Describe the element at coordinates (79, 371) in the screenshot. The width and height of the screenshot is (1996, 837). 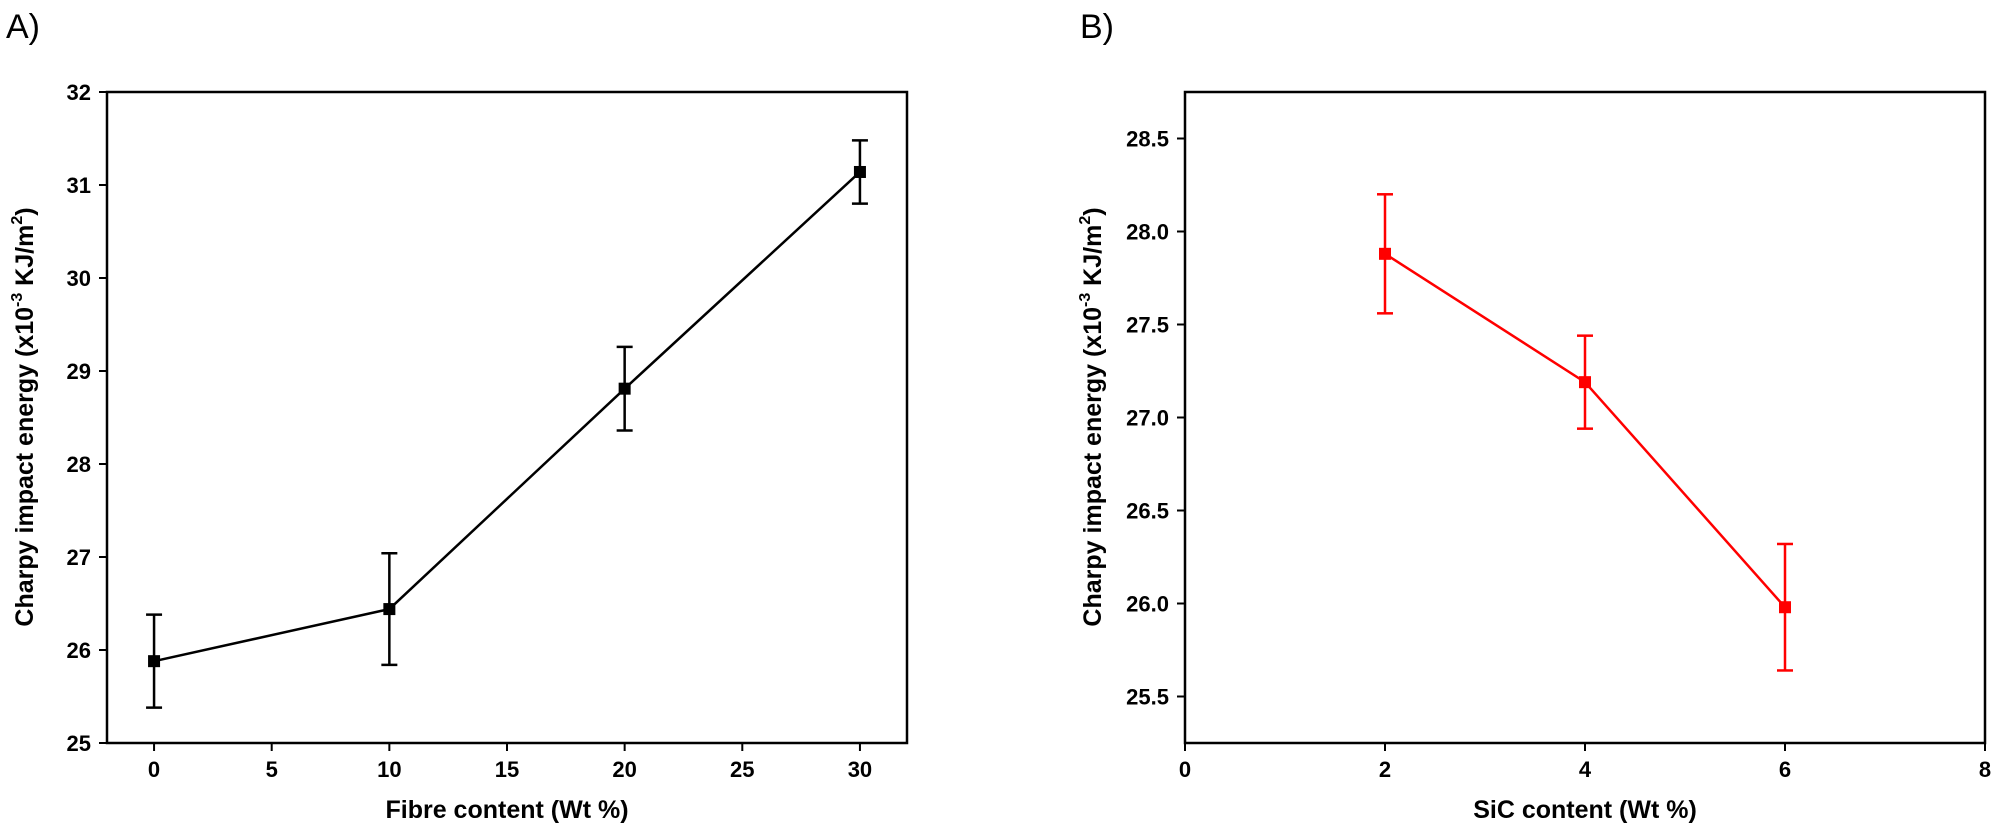
I see `panel-a-y-tick-label: 29` at that location.